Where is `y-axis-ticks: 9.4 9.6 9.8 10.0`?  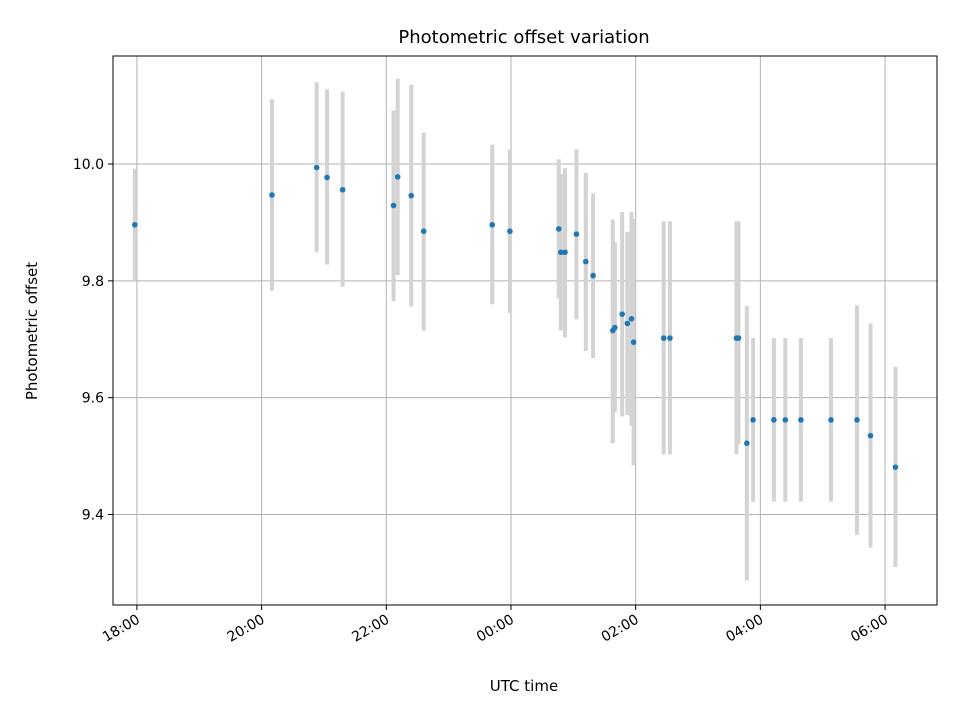 y-axis-ticks: 9.4 9.6 9.8 10.0 is located at coordinates (93, 340).